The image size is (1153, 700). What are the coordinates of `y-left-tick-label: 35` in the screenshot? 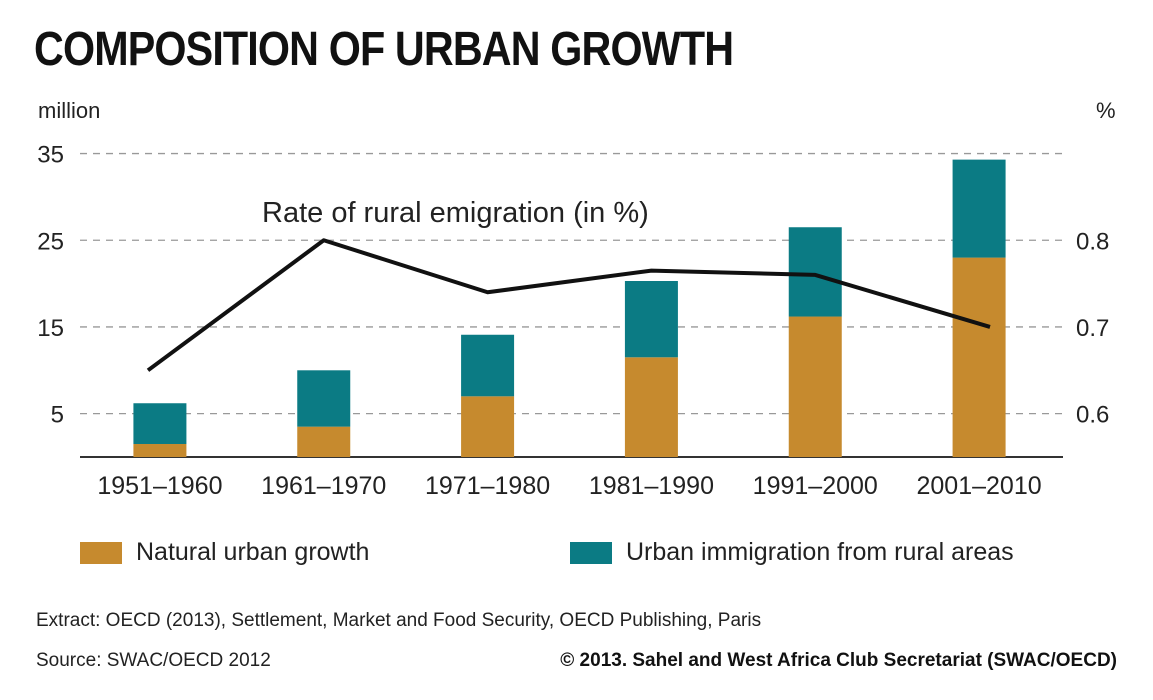 It's located at (50, 155).